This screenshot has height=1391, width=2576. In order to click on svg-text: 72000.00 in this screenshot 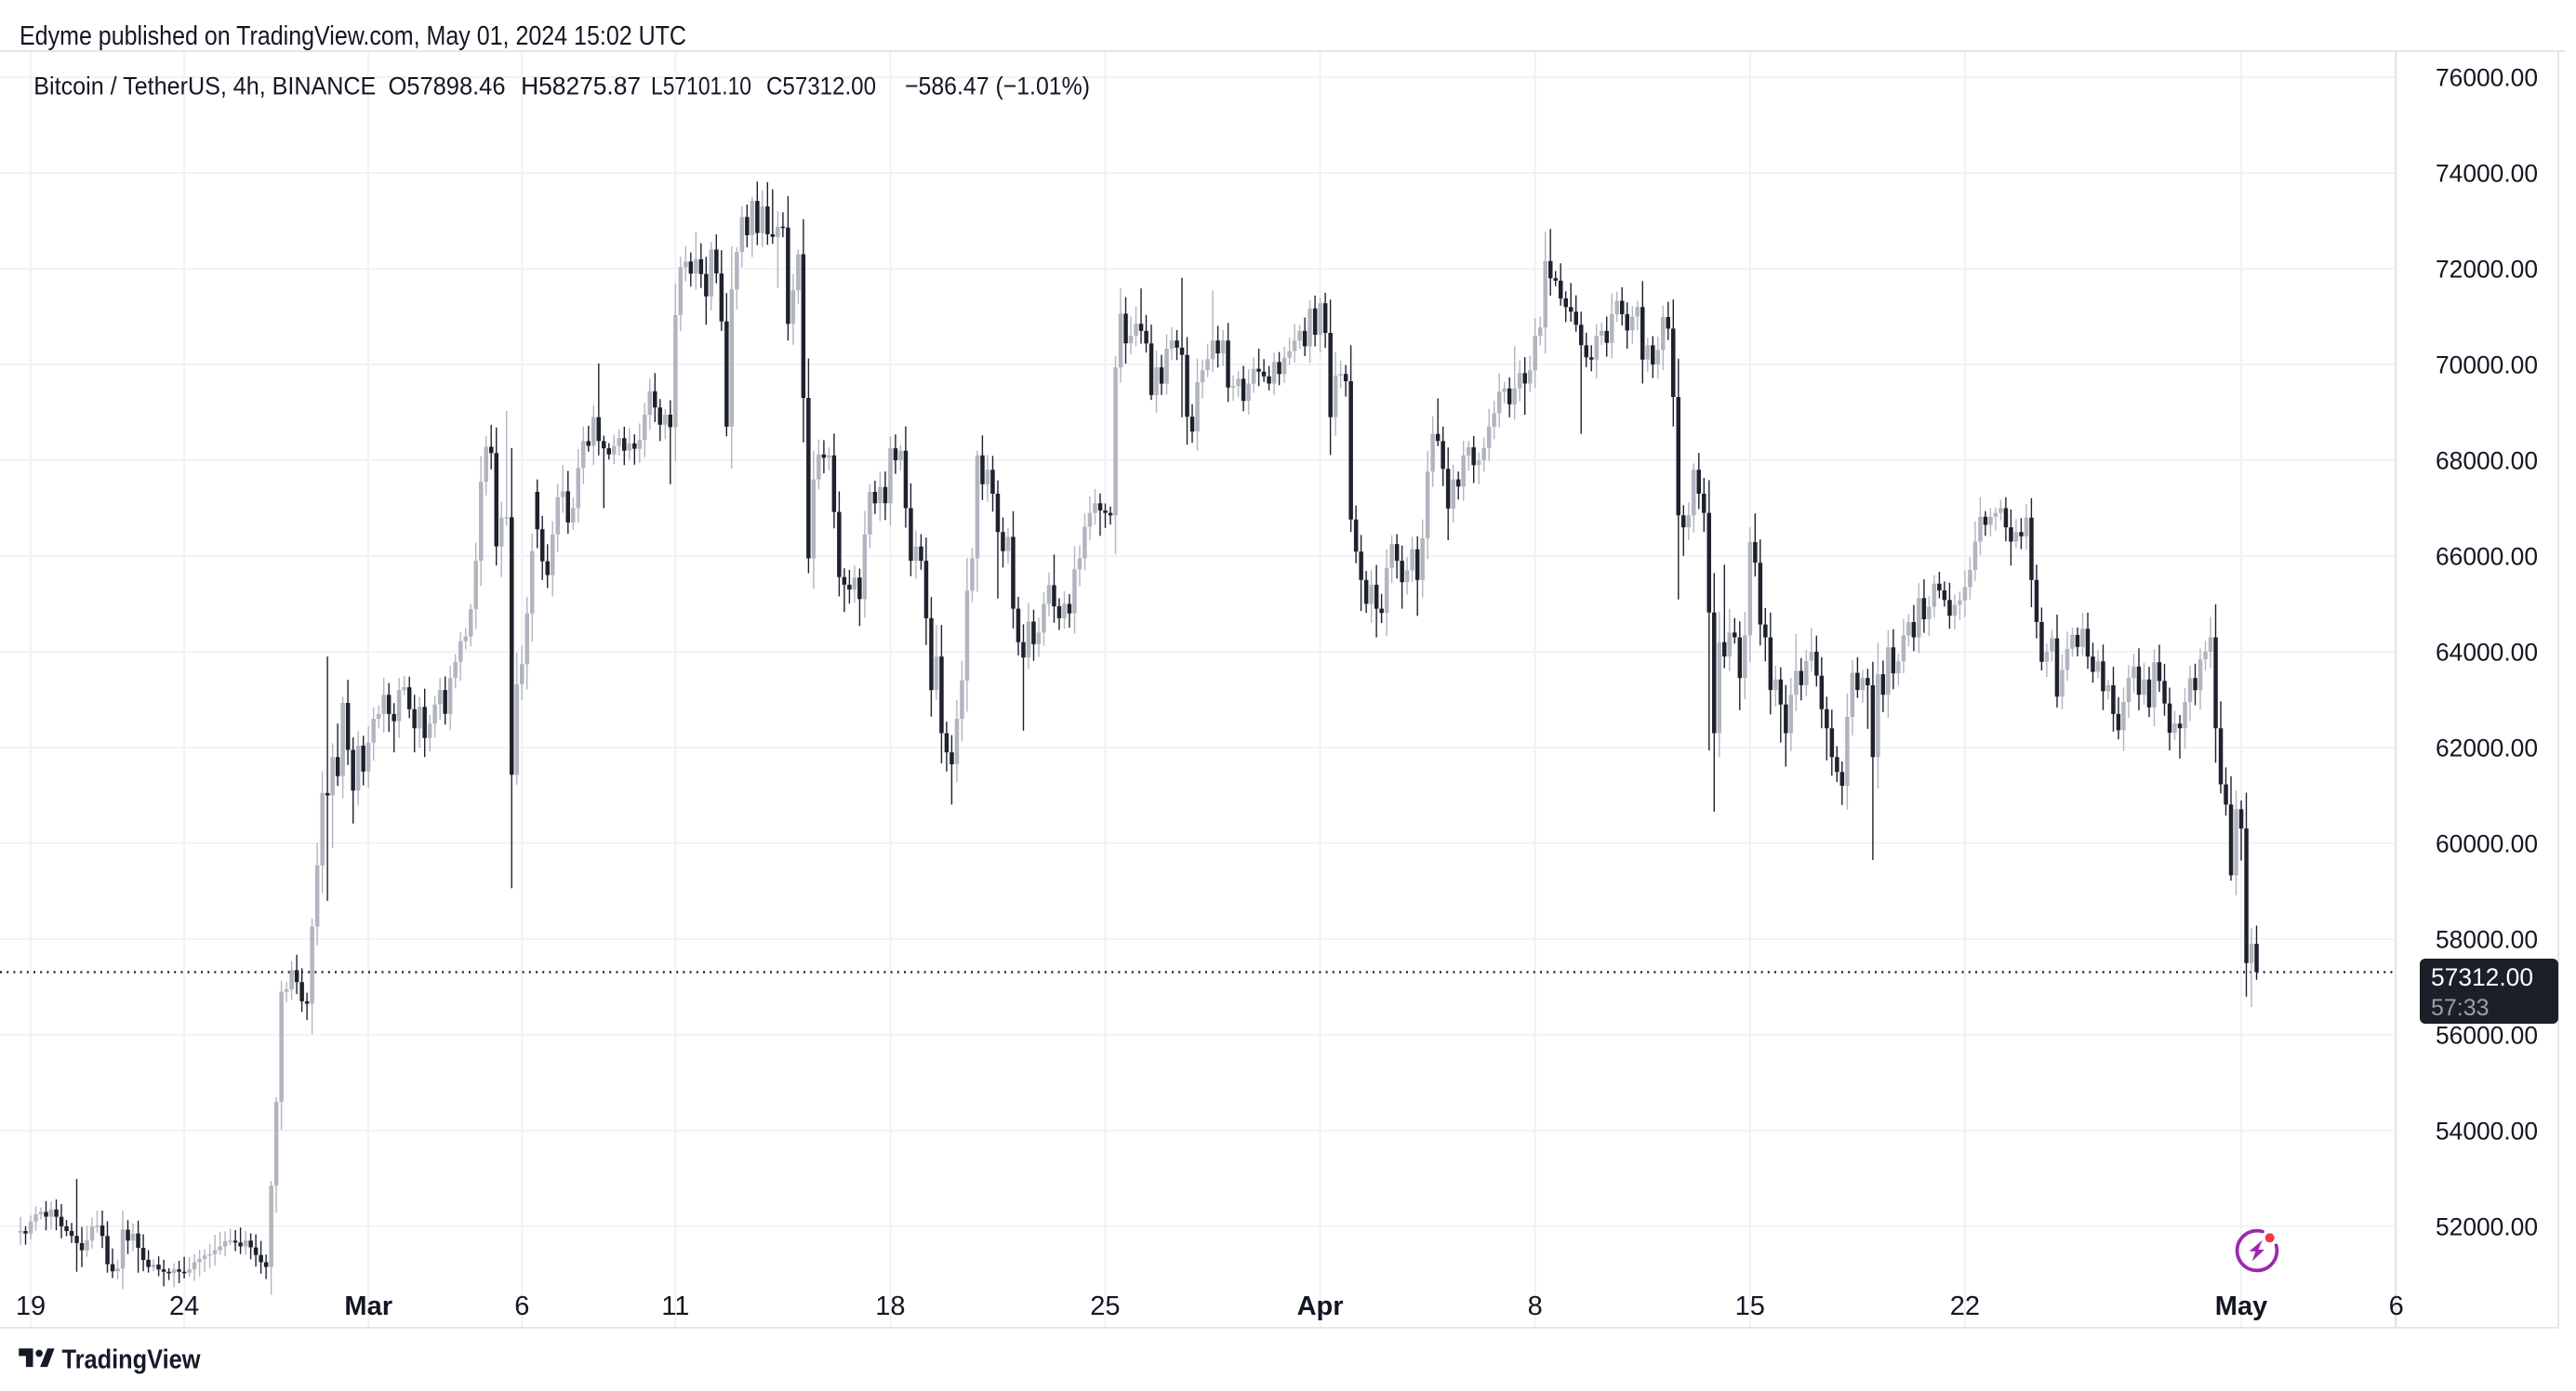, I will do `click(2487, 270)`.